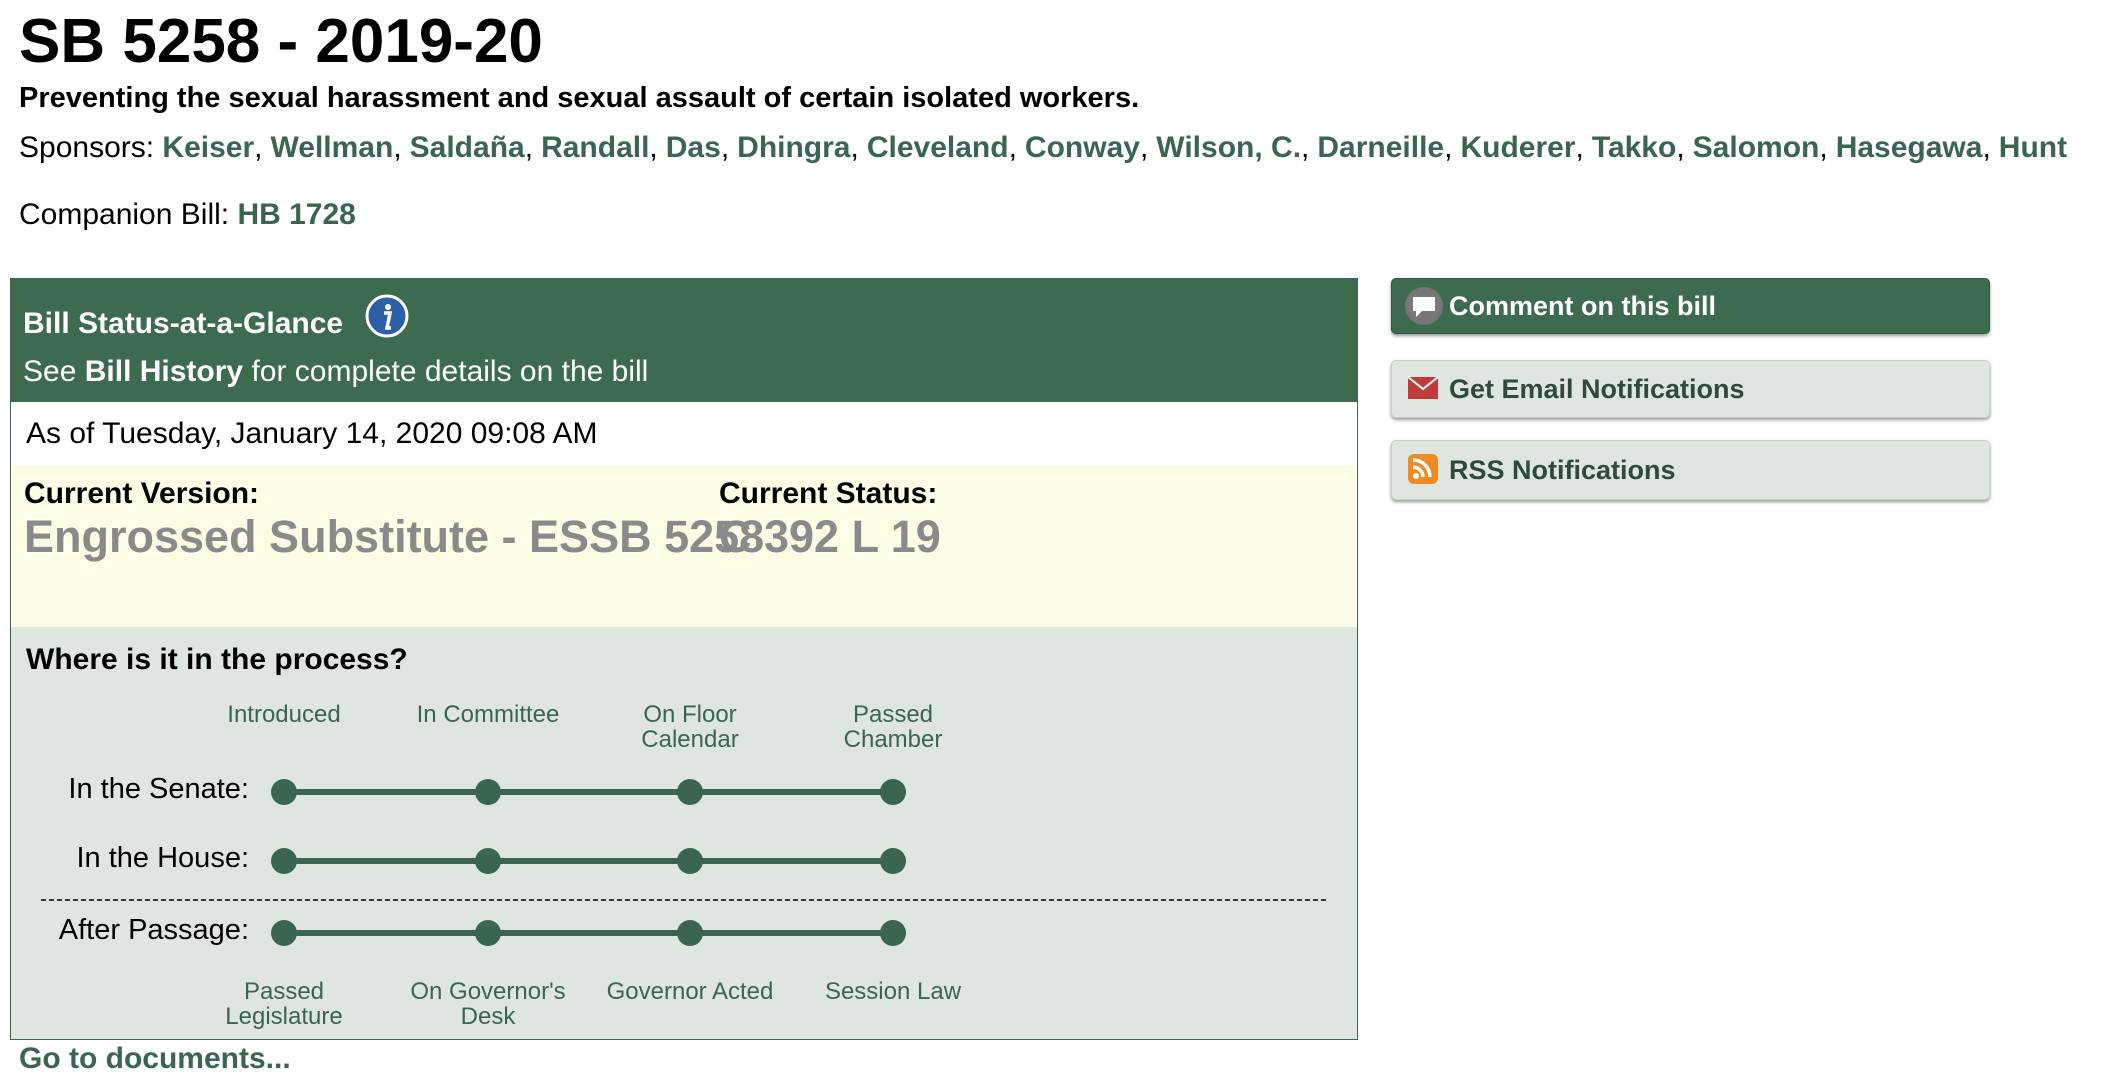  I want to click on action-button: RSS Notifications, so click(1690, 470).